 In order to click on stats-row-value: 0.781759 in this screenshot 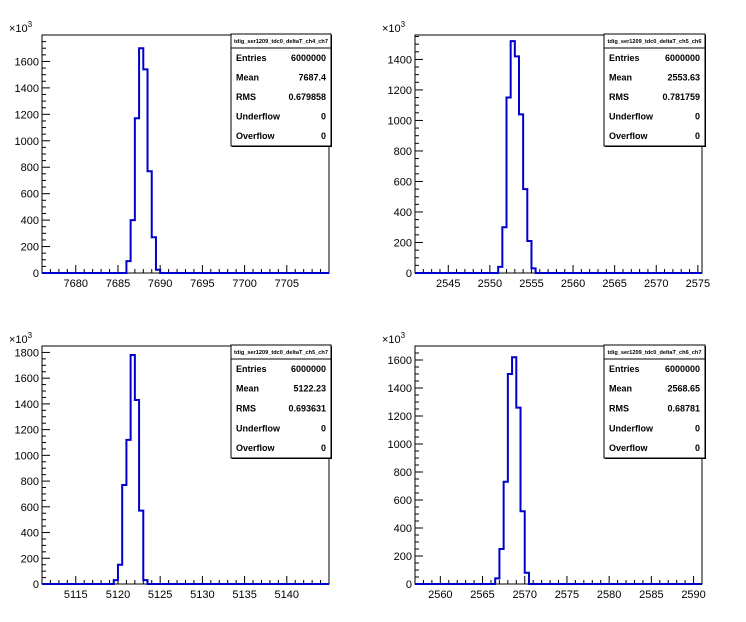, I will do `click(681, 97)`.